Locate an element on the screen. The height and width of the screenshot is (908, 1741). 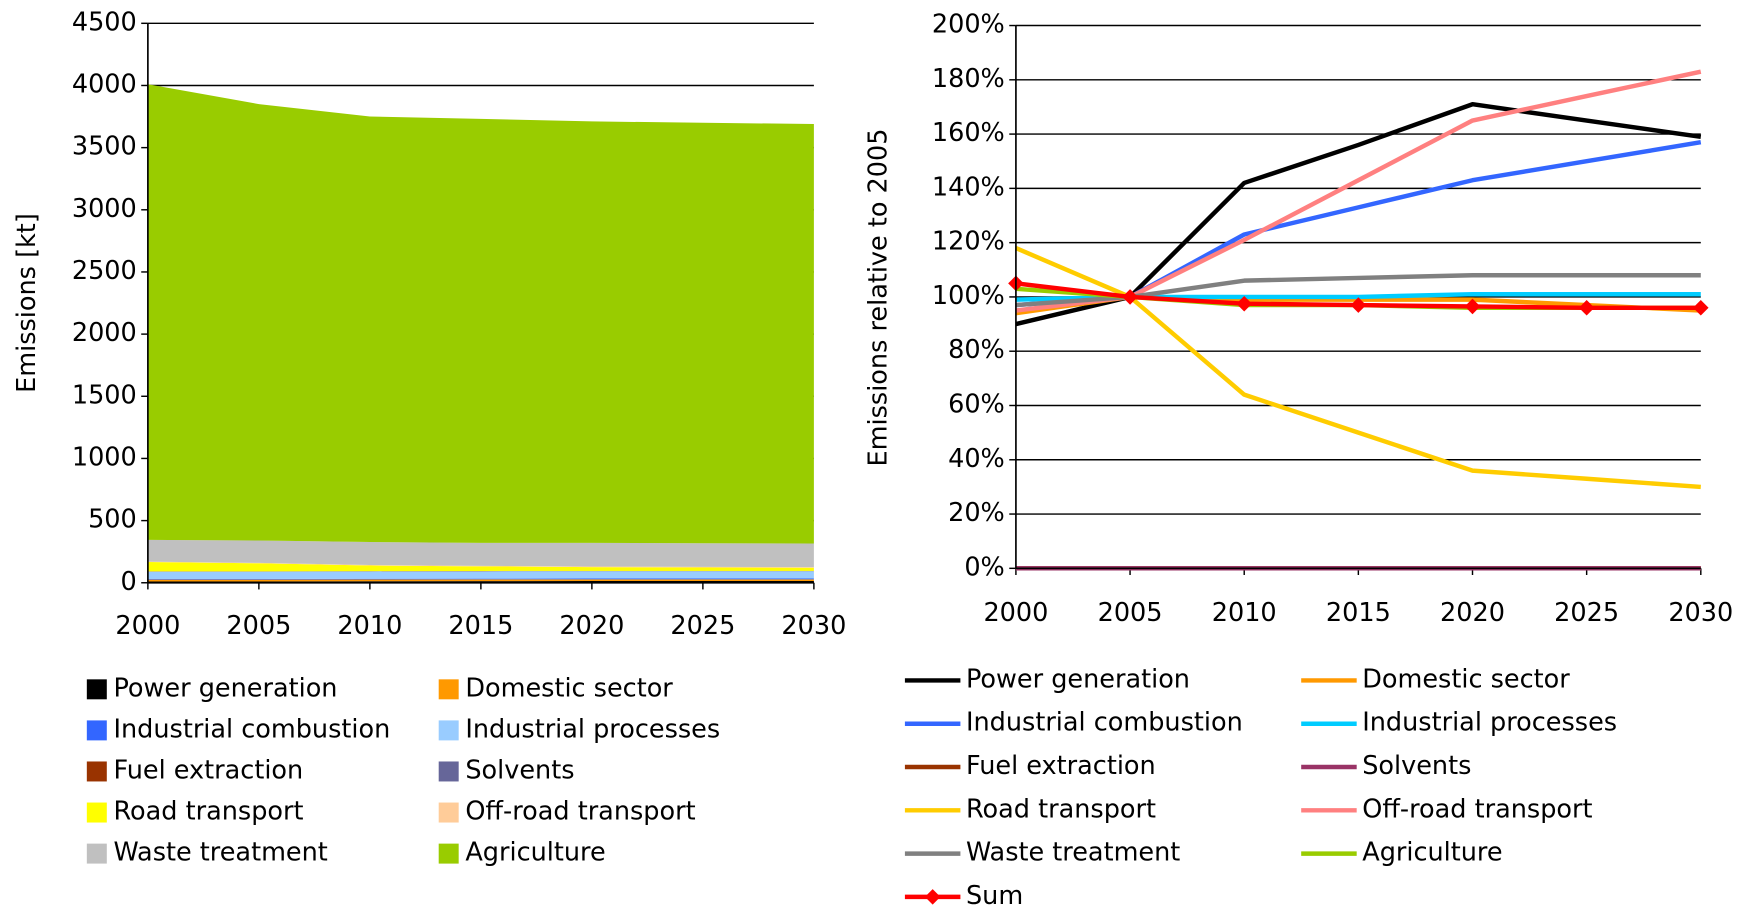
y-tick-label: 3500 is located at coordinates (104, 147).